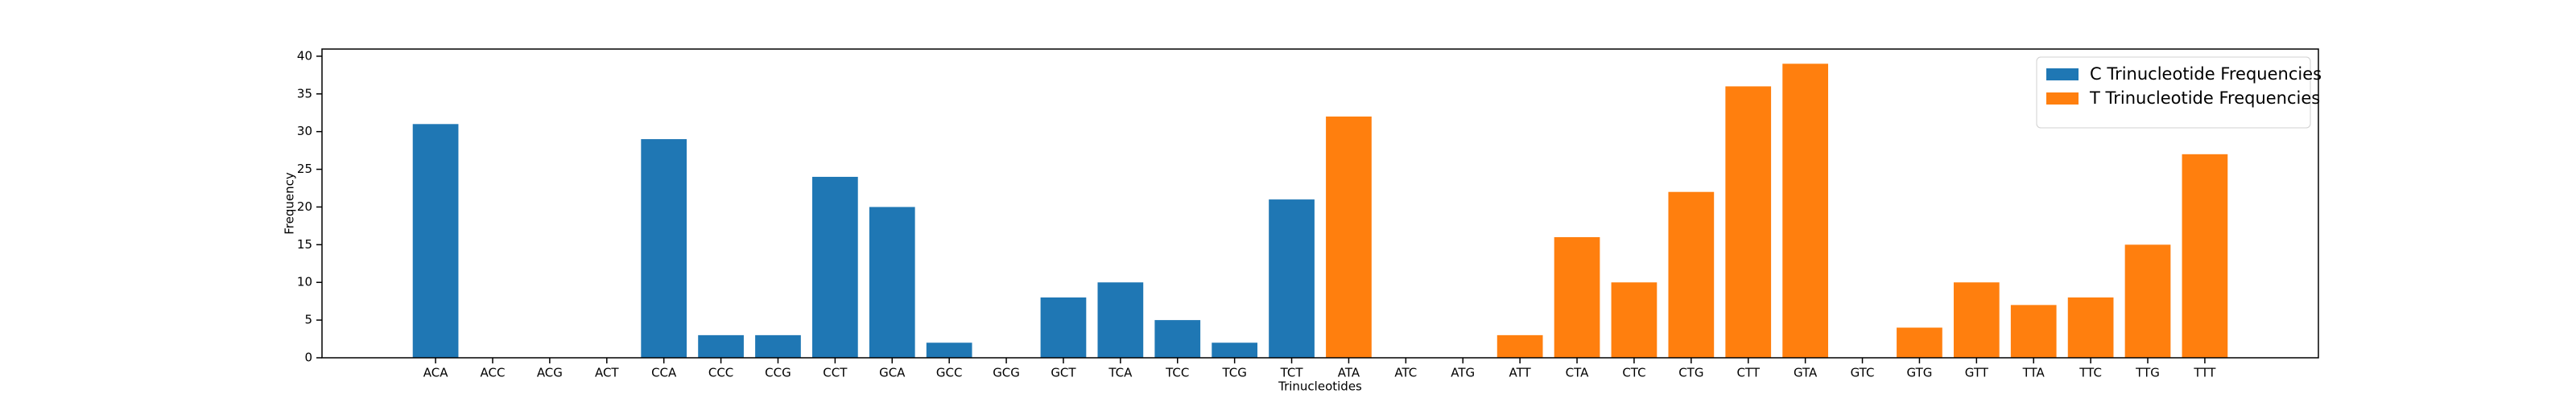 The height and width of the screenshot is (402, 2576). I want to click on x-tick-label: ATC, so click(1405, 373).